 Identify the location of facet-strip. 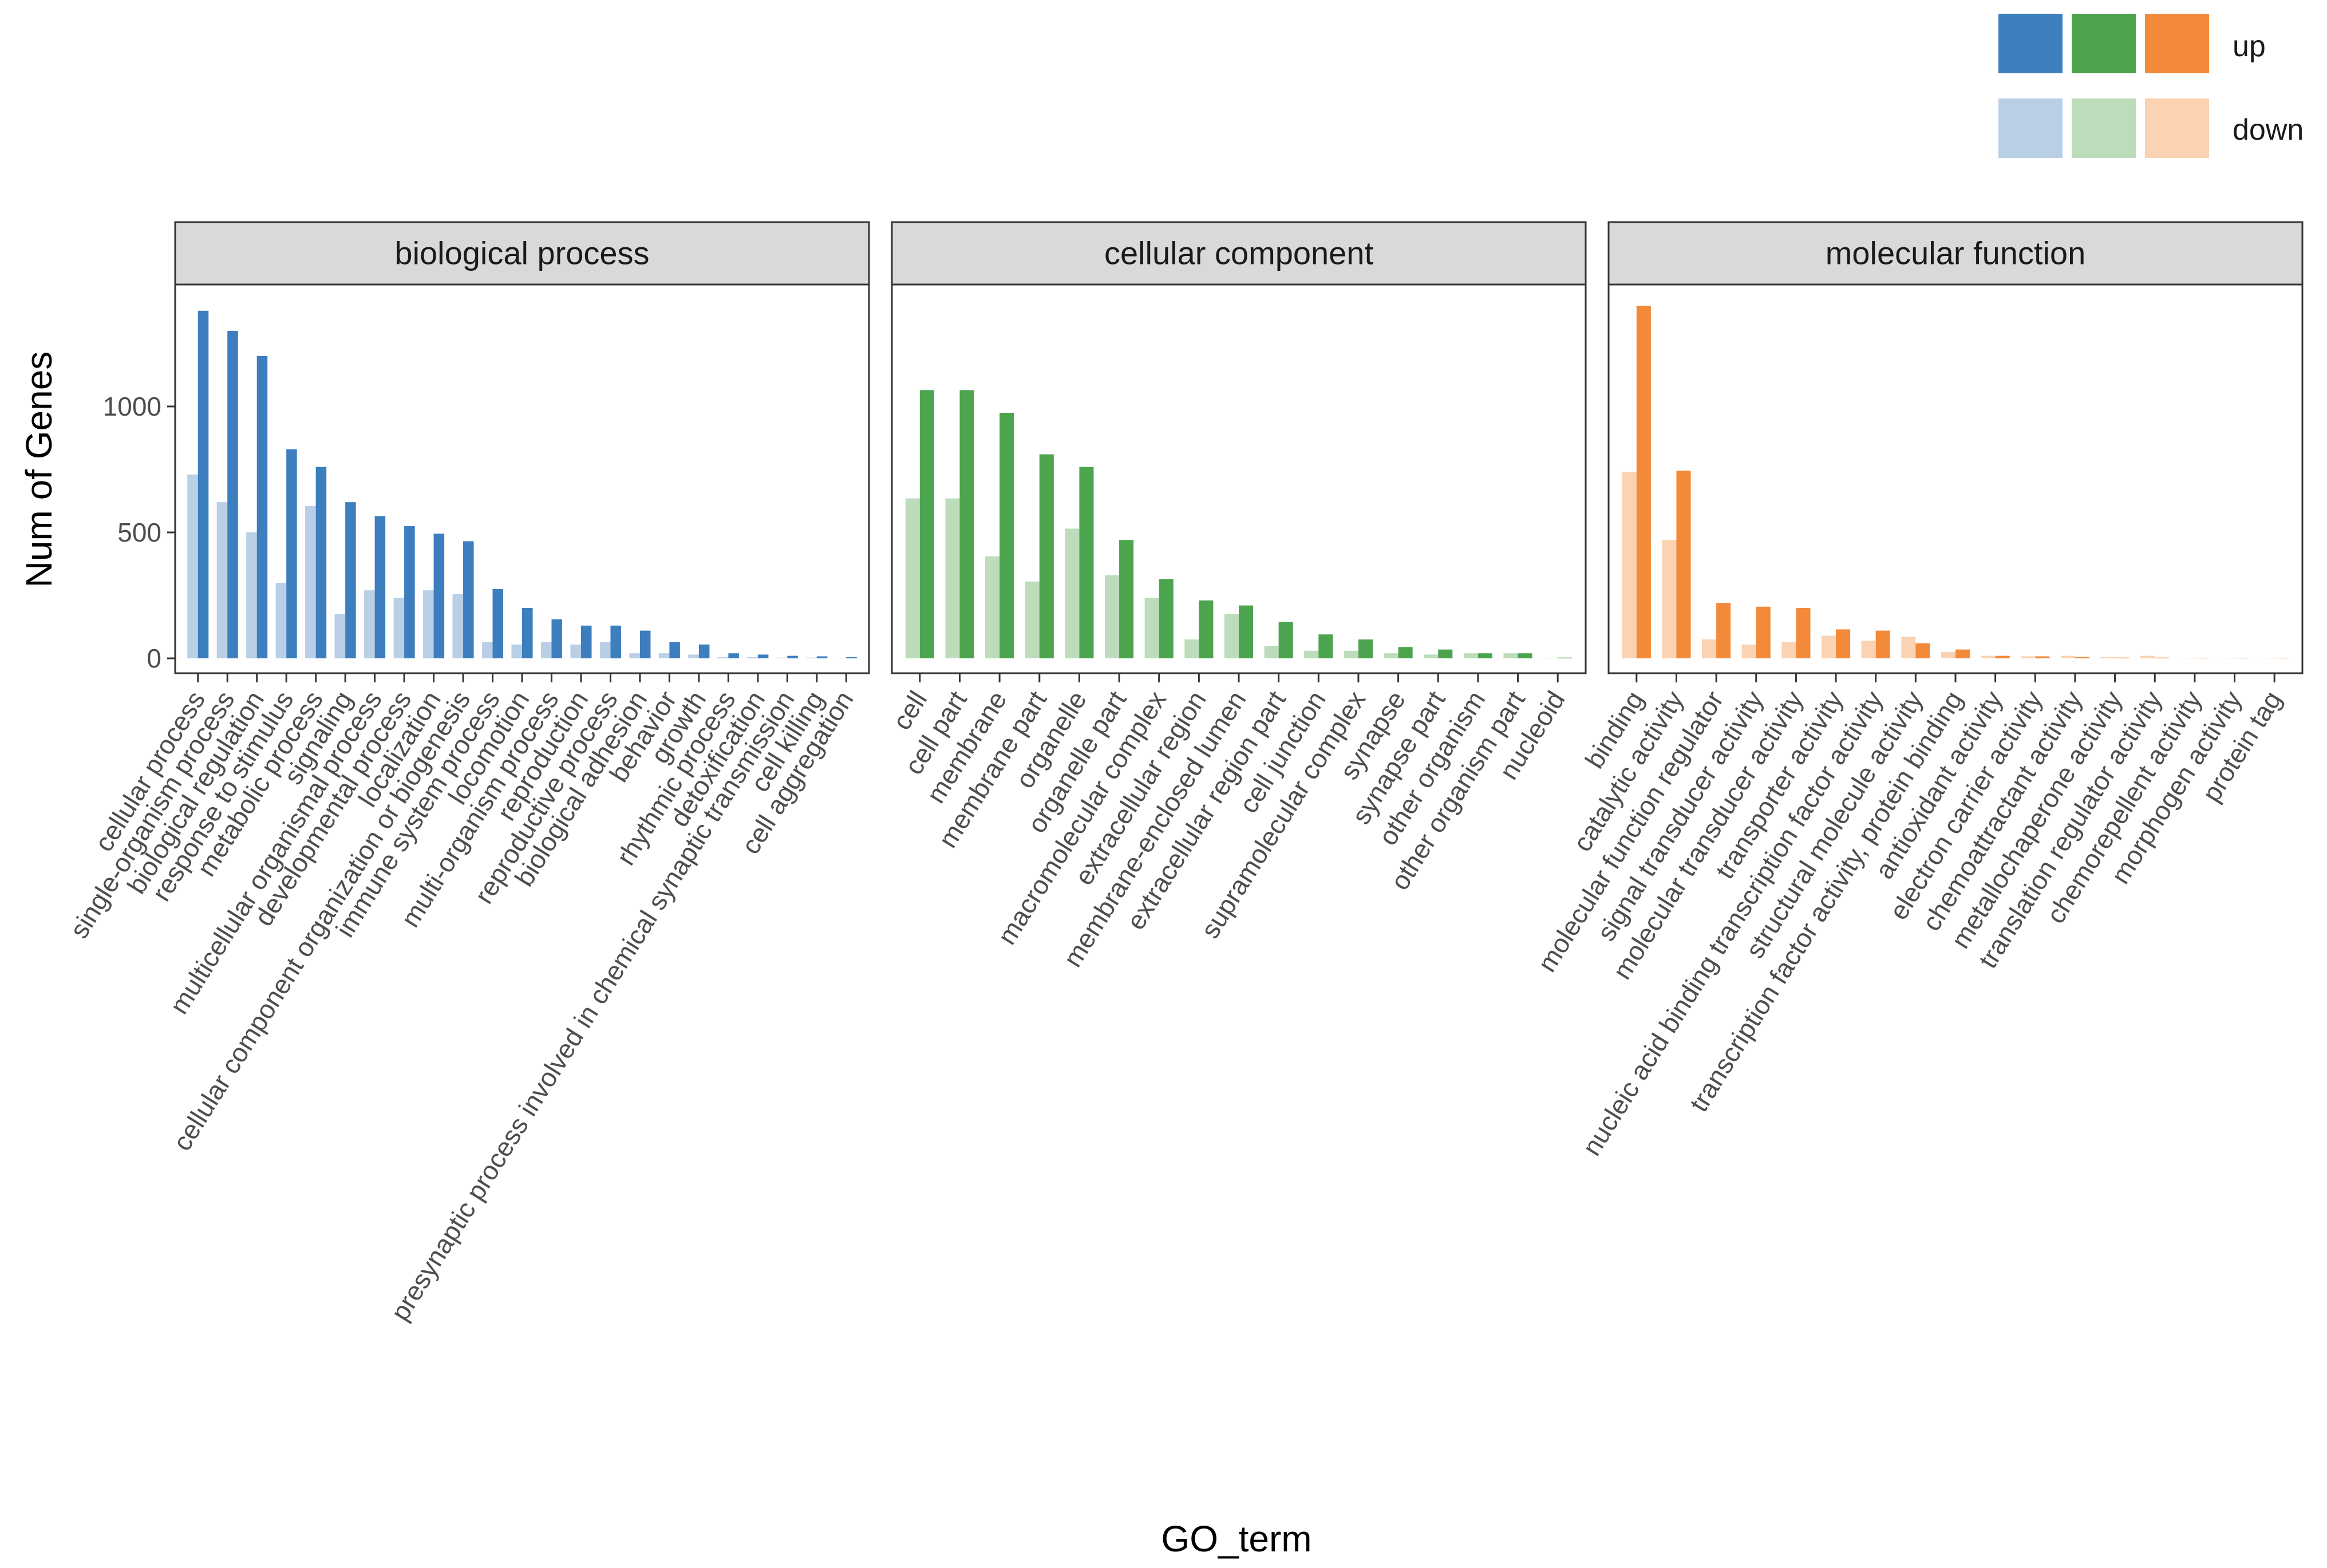
(1955, 254).